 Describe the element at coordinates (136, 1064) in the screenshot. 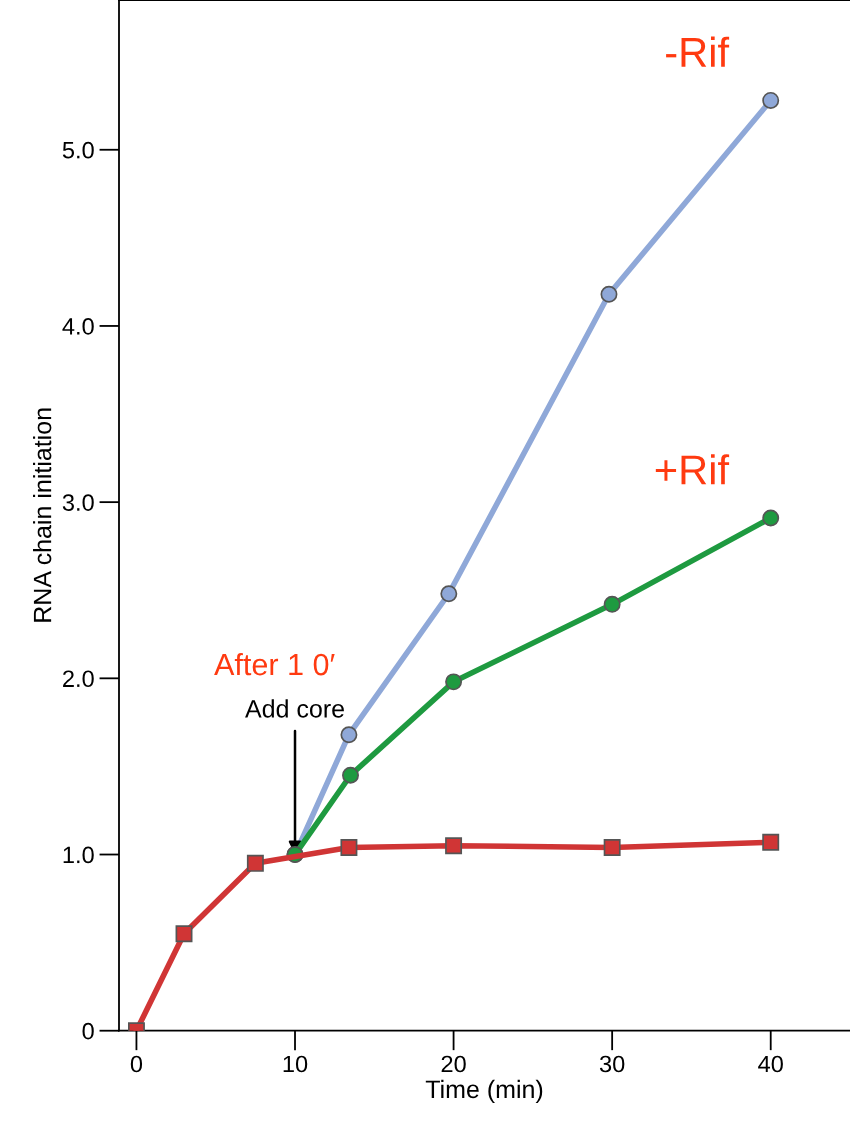

I see `x-tick-label: 0` at that location.